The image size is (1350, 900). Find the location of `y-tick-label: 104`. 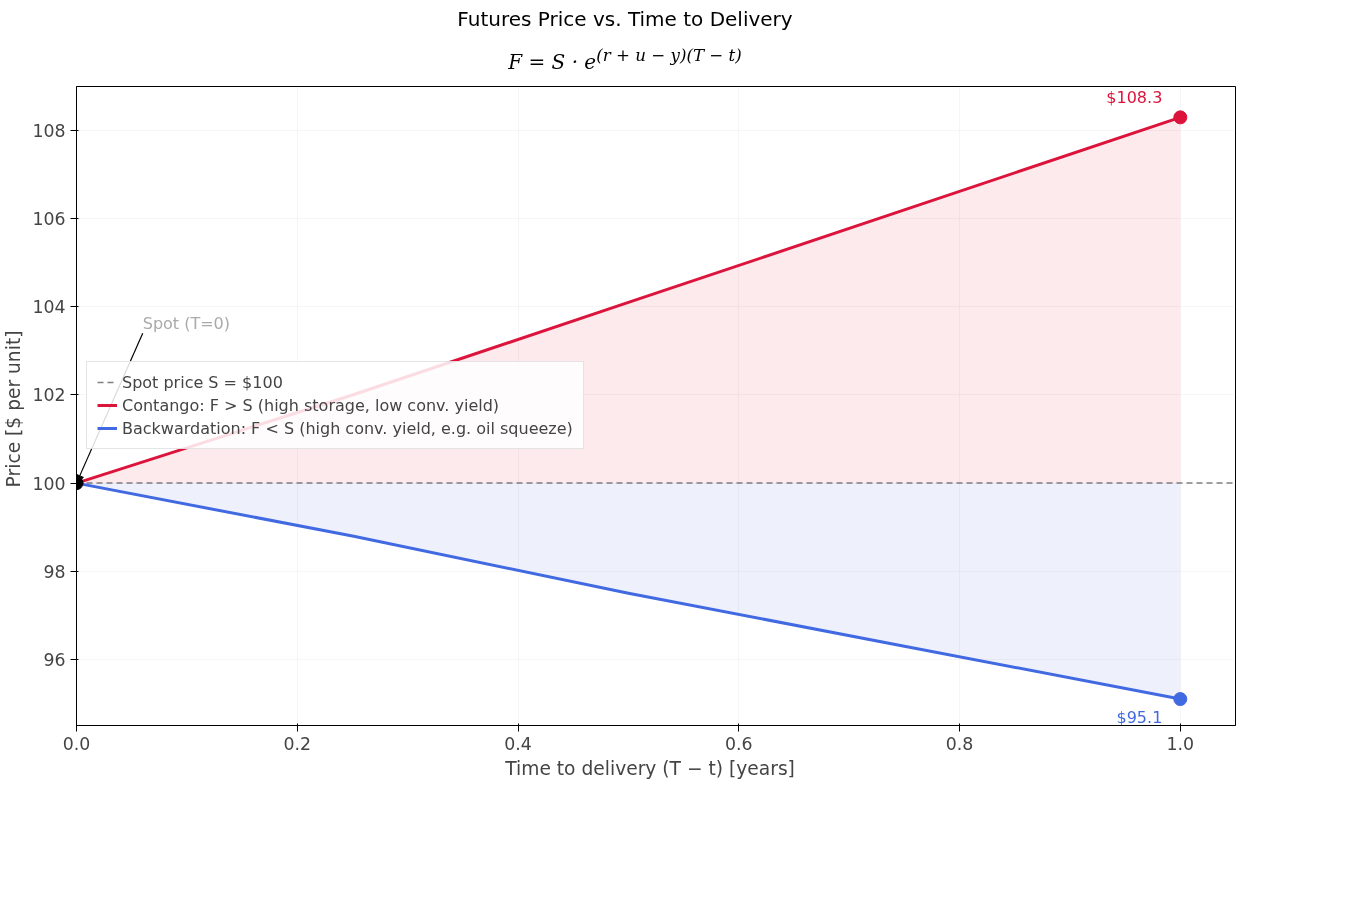

y-tick-label: 104 is located at coordinates (49, 307).